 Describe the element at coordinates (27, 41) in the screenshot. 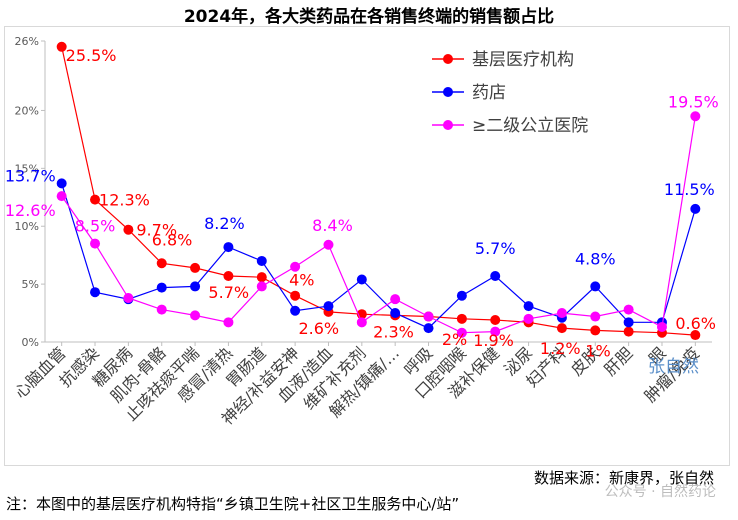

I see `y-tick-label: 26%` at that location.